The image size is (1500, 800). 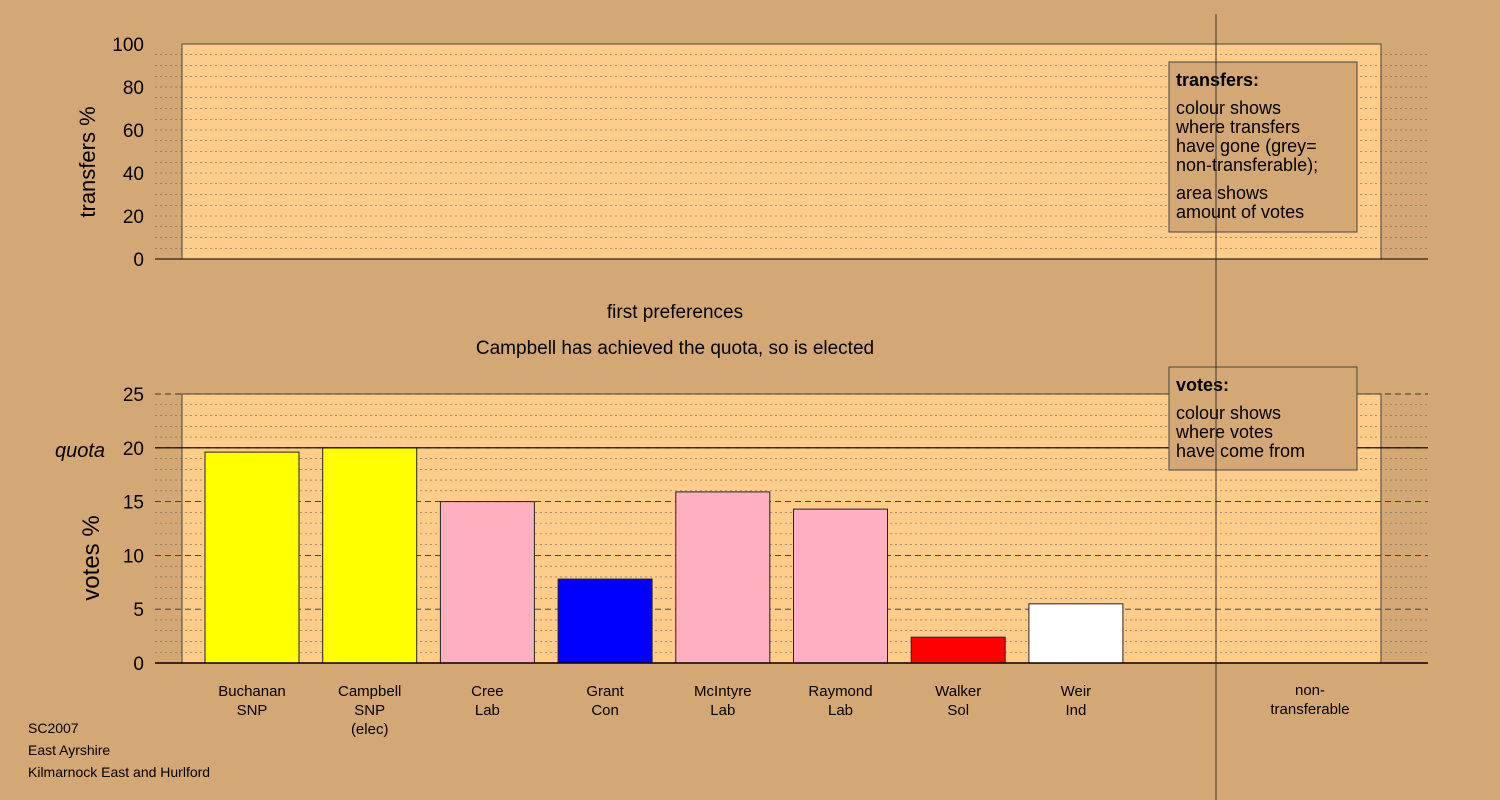 What do you see at coordinates (133, 449) in the screenshot?
I see `votes-tick-label: 20` at bounding box center [133, 449].